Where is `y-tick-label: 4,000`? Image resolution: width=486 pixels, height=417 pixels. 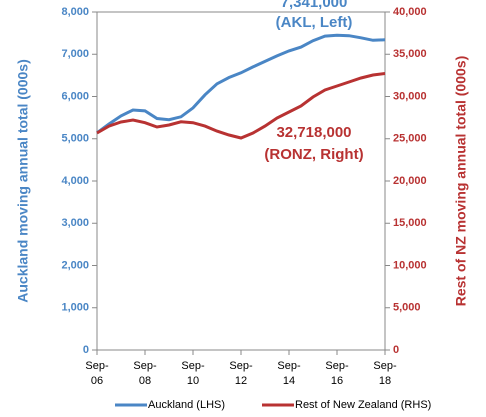
y-tick-label: 4,000 is located at coordinates (75, 181).